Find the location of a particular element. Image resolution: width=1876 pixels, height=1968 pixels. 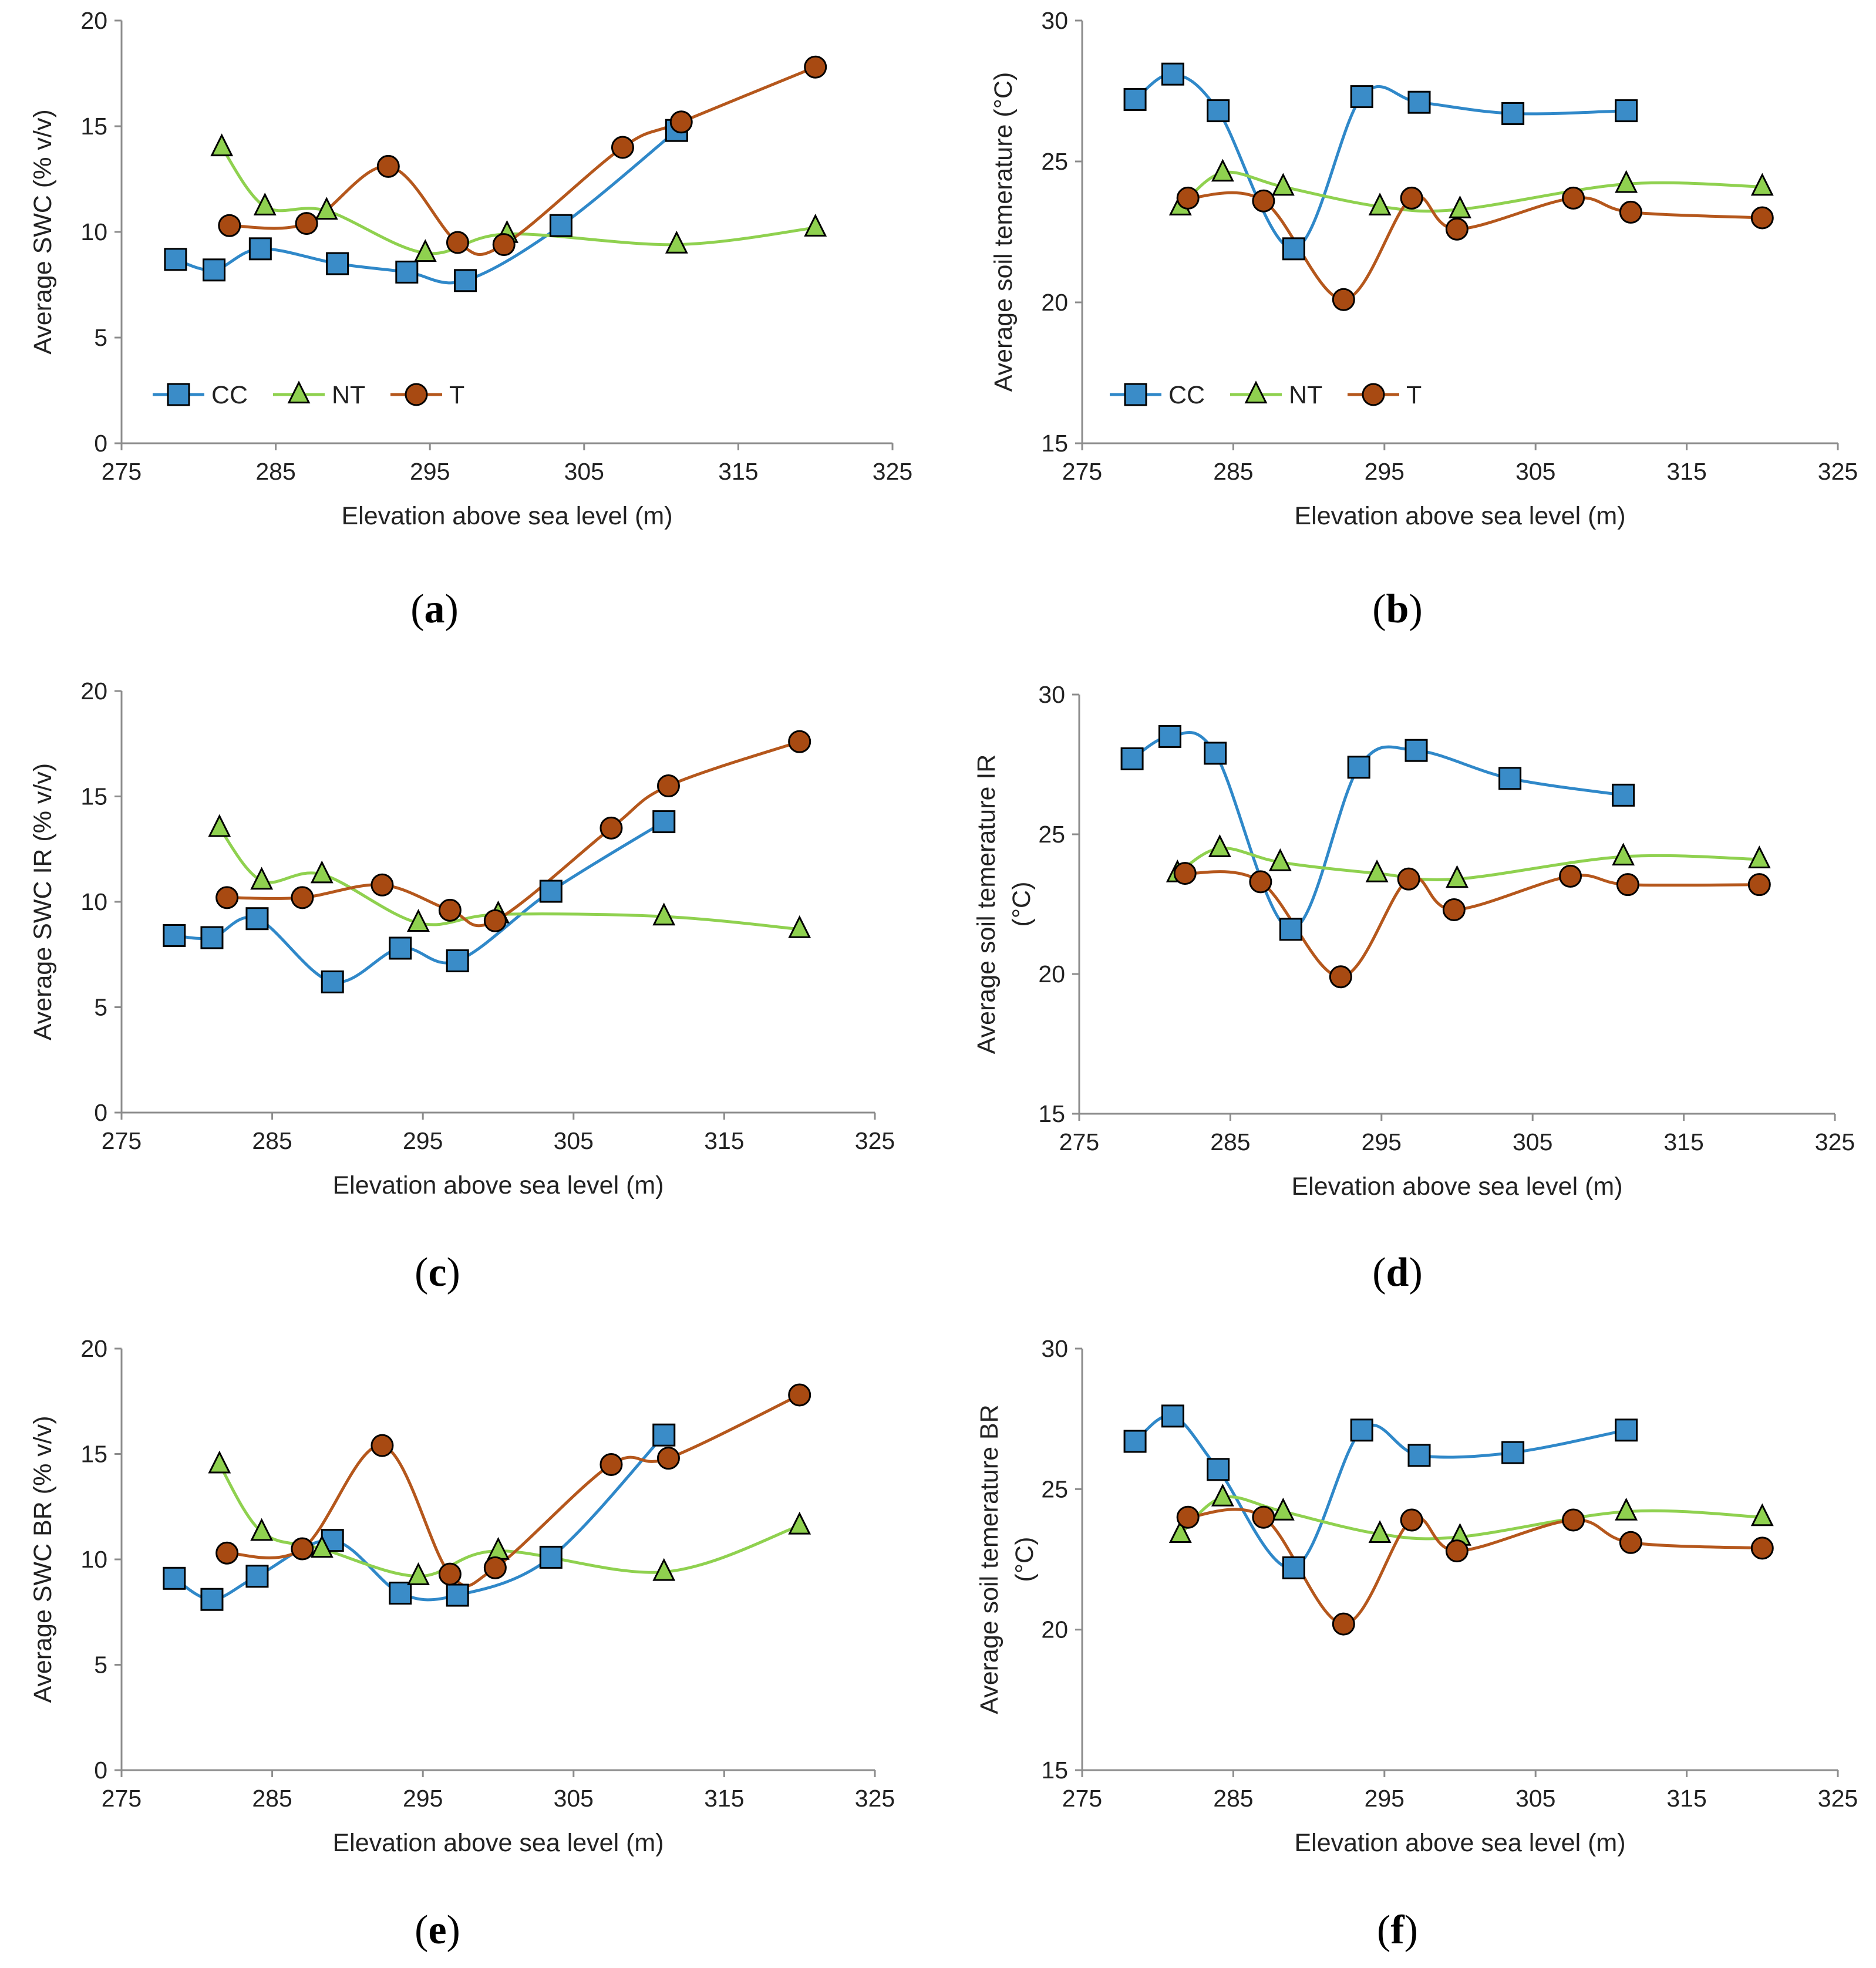

series-line-nt is located at coordinates (1471, 1518).